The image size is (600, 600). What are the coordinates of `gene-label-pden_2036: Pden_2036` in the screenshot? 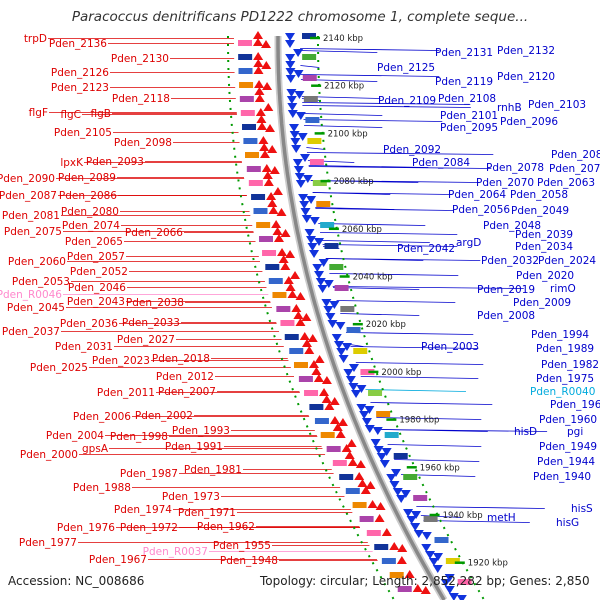 It's located at (89, 324).